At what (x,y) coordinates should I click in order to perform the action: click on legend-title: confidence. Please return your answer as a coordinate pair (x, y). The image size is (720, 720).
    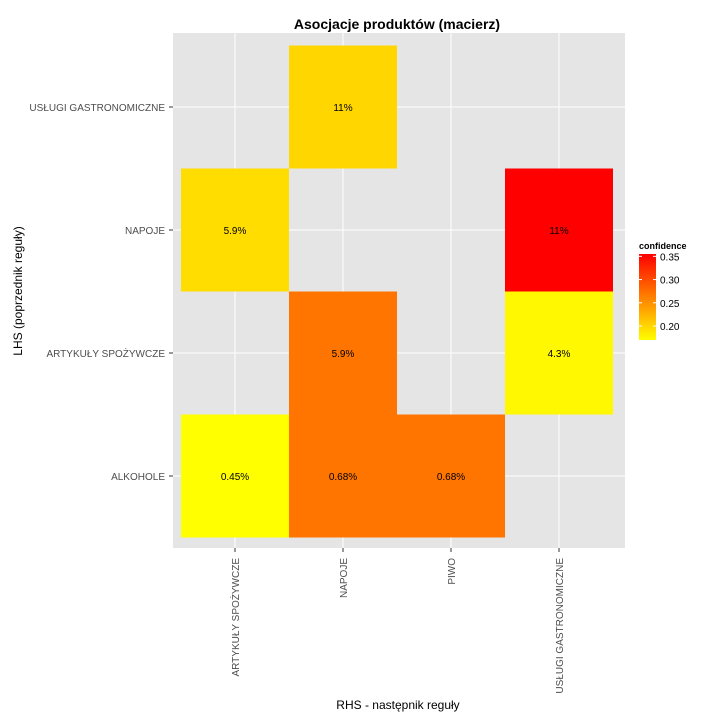
    Looking at the image, I should click on (663, 246).